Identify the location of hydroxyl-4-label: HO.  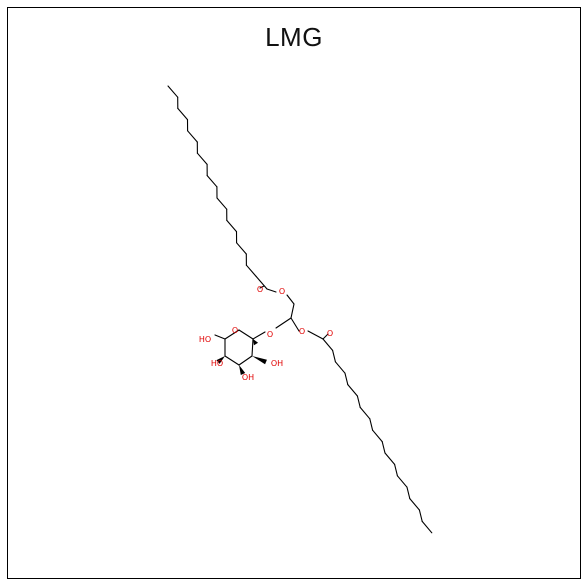
(217, 363).